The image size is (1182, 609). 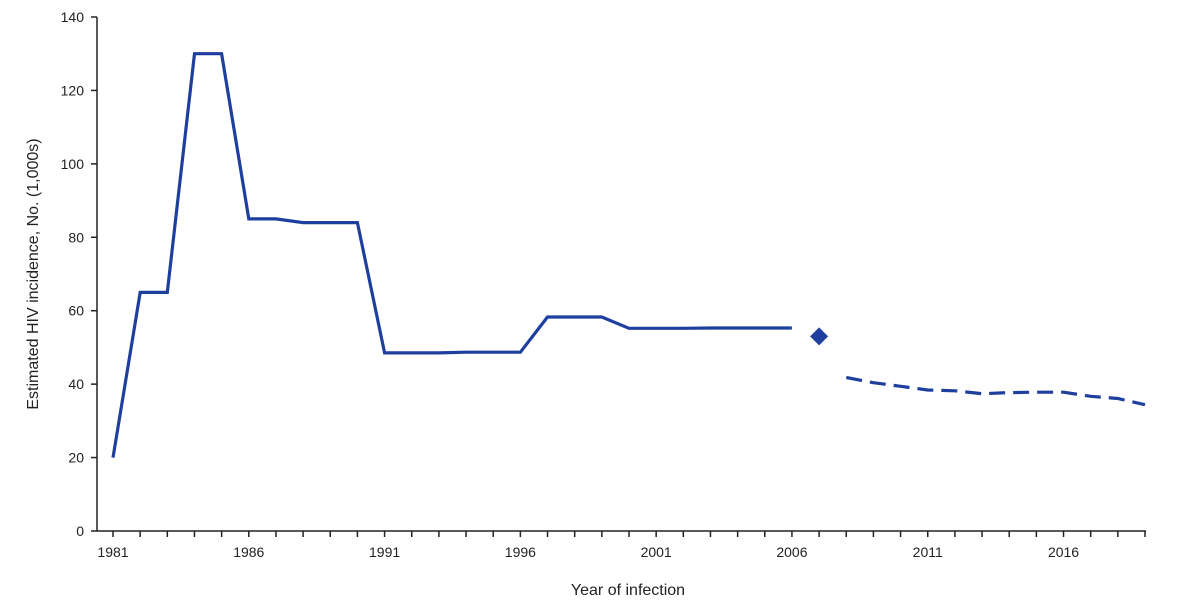 I want to click on x-tick-label: 2006, so click(x=791, y=552).